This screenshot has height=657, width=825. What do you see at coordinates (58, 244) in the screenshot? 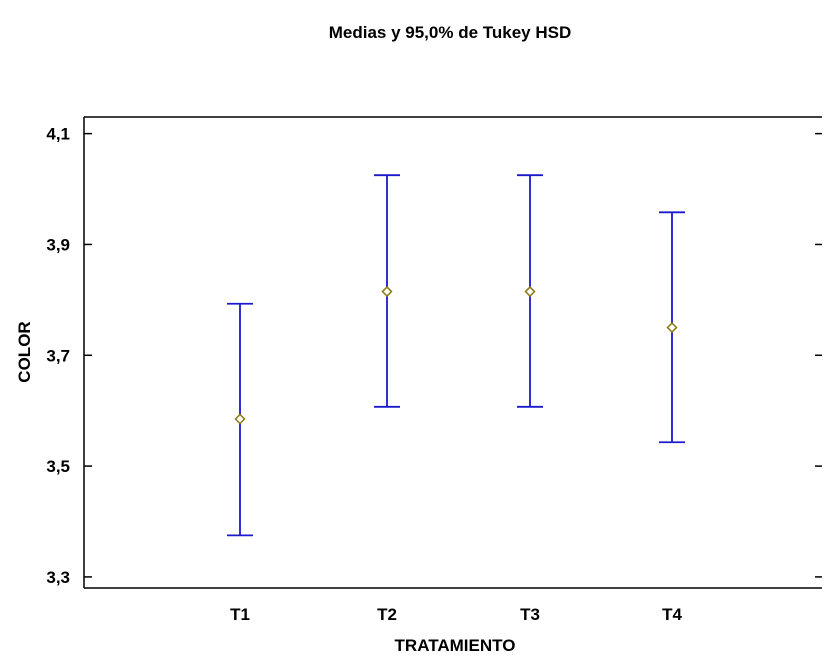
I see `y-tick-label: 3,9` at bounding box center [58, 244].